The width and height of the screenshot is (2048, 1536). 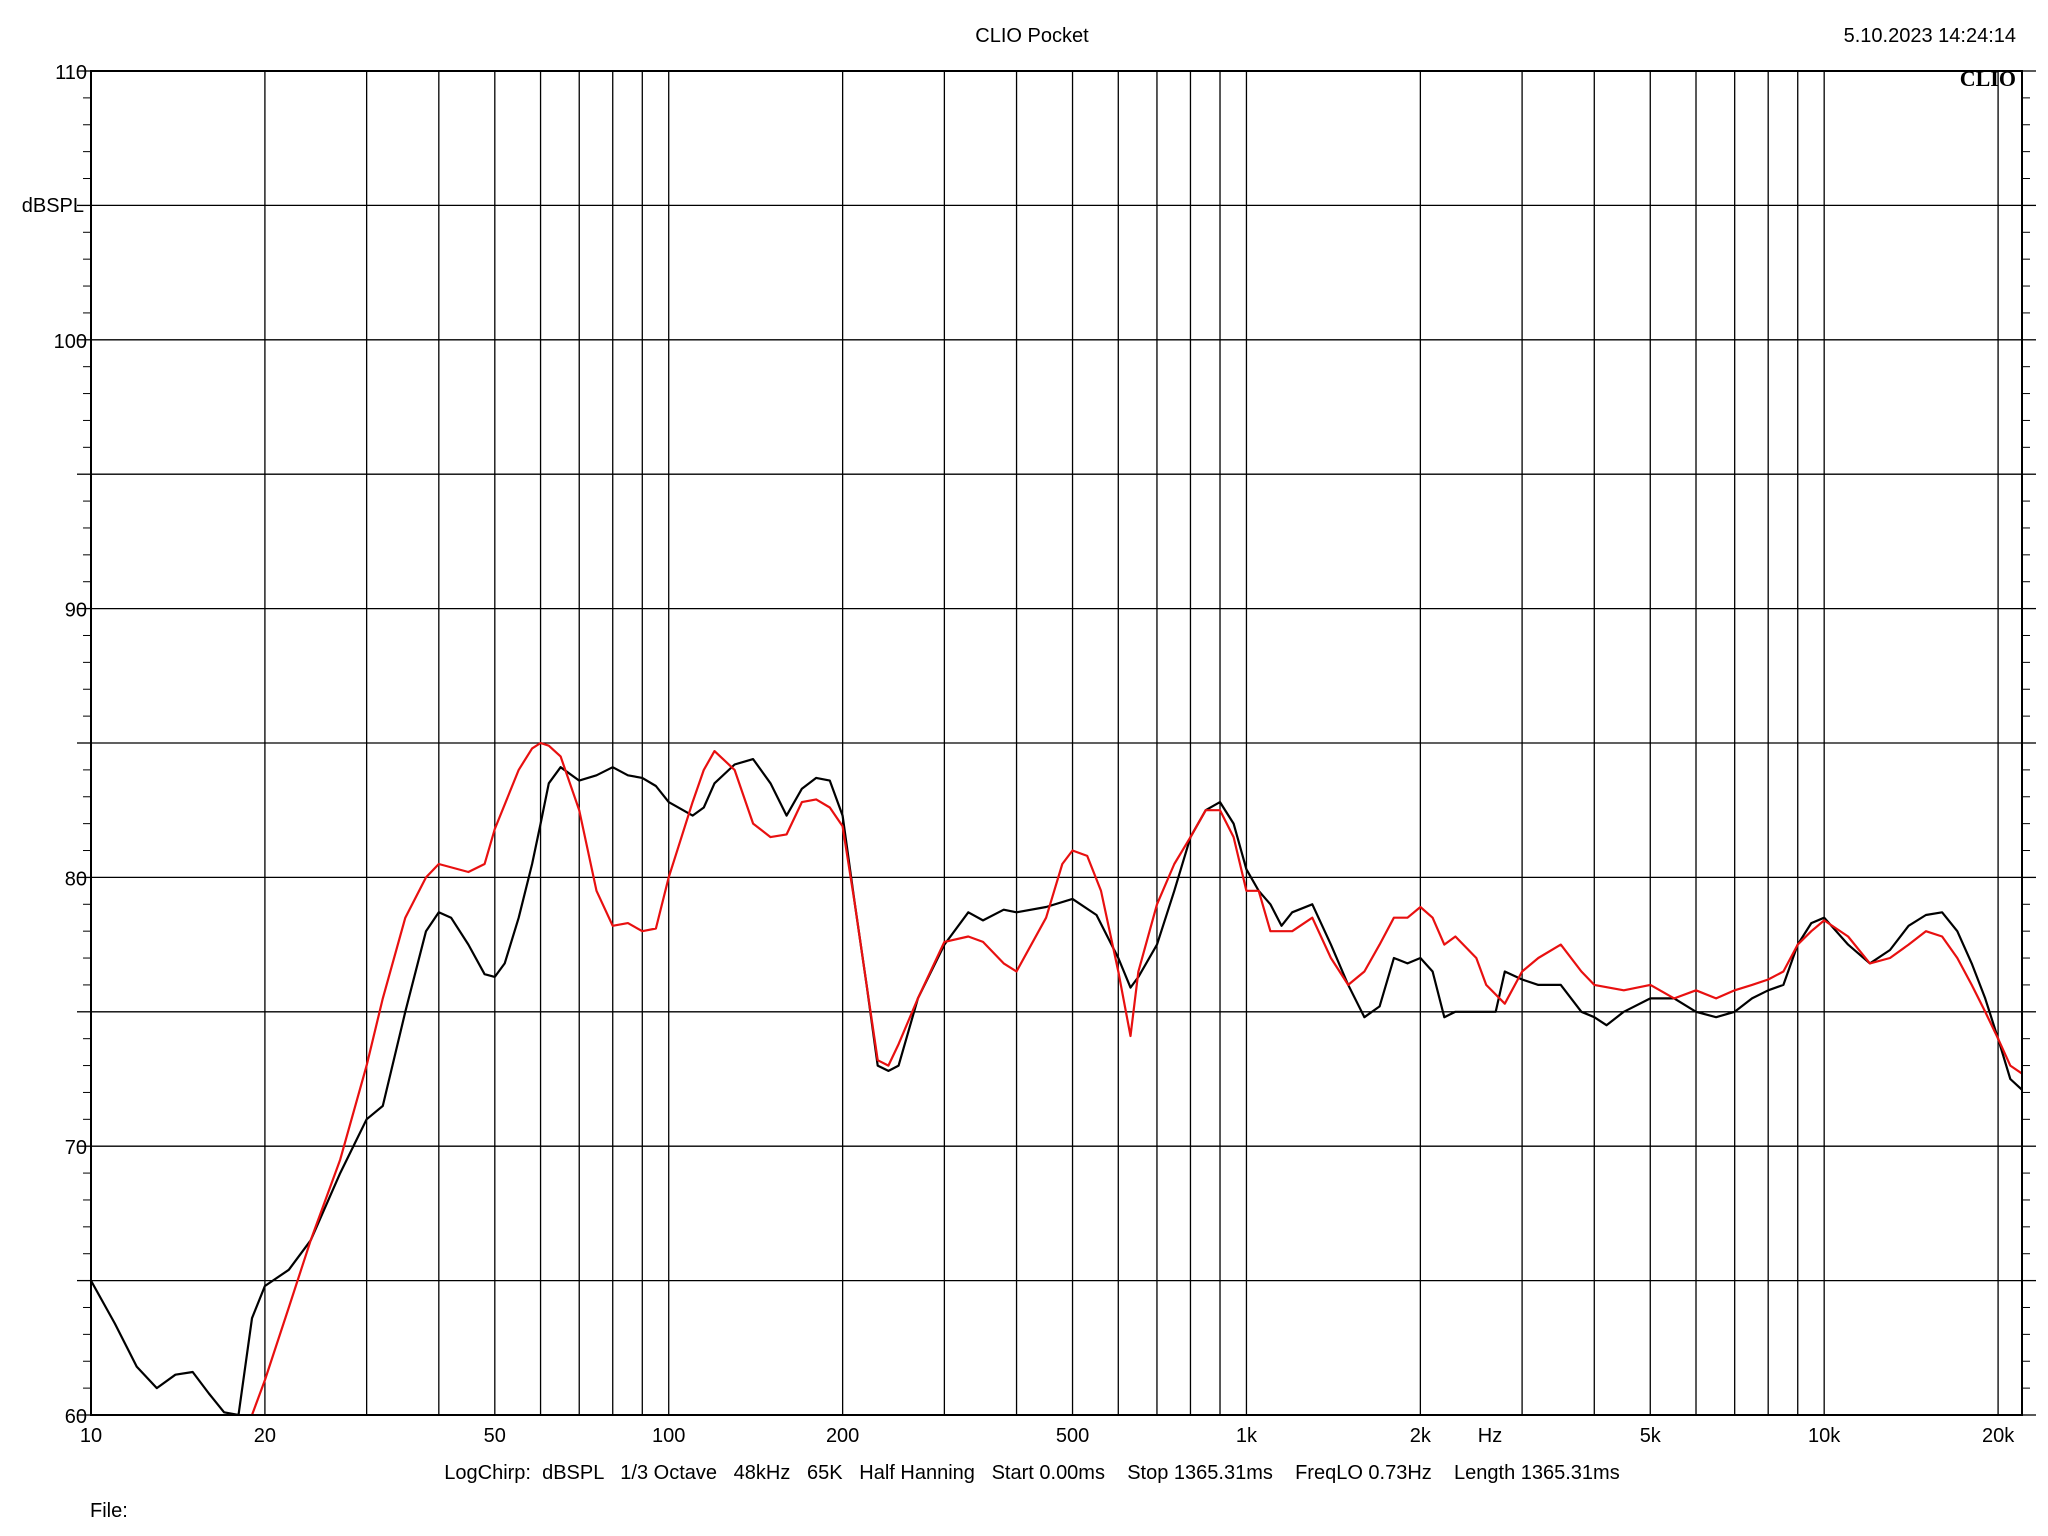 What do you see at coordinates (76, 1417) in the screenshot?
I see `y-tick-label: 60` at bounding box center [76, 1417].